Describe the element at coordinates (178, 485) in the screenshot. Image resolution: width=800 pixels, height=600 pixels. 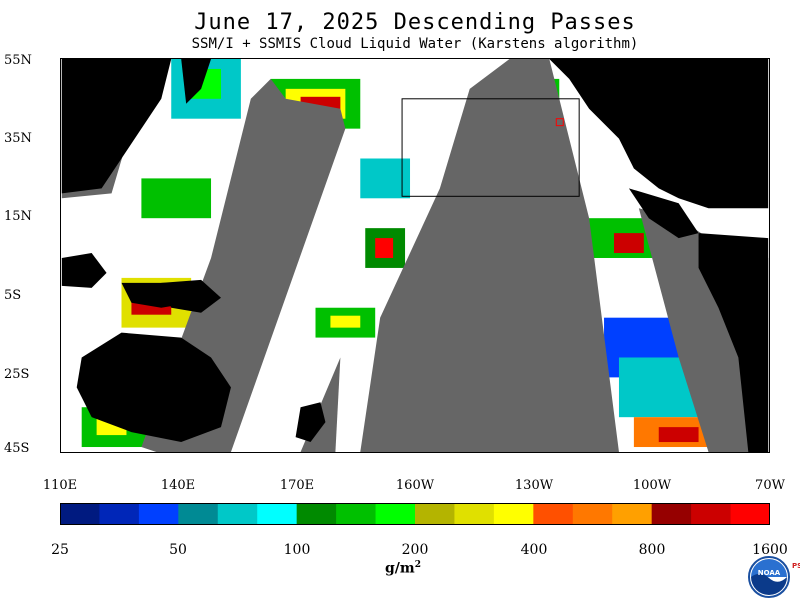
I see `lon-label-140e: 140E` at that location.